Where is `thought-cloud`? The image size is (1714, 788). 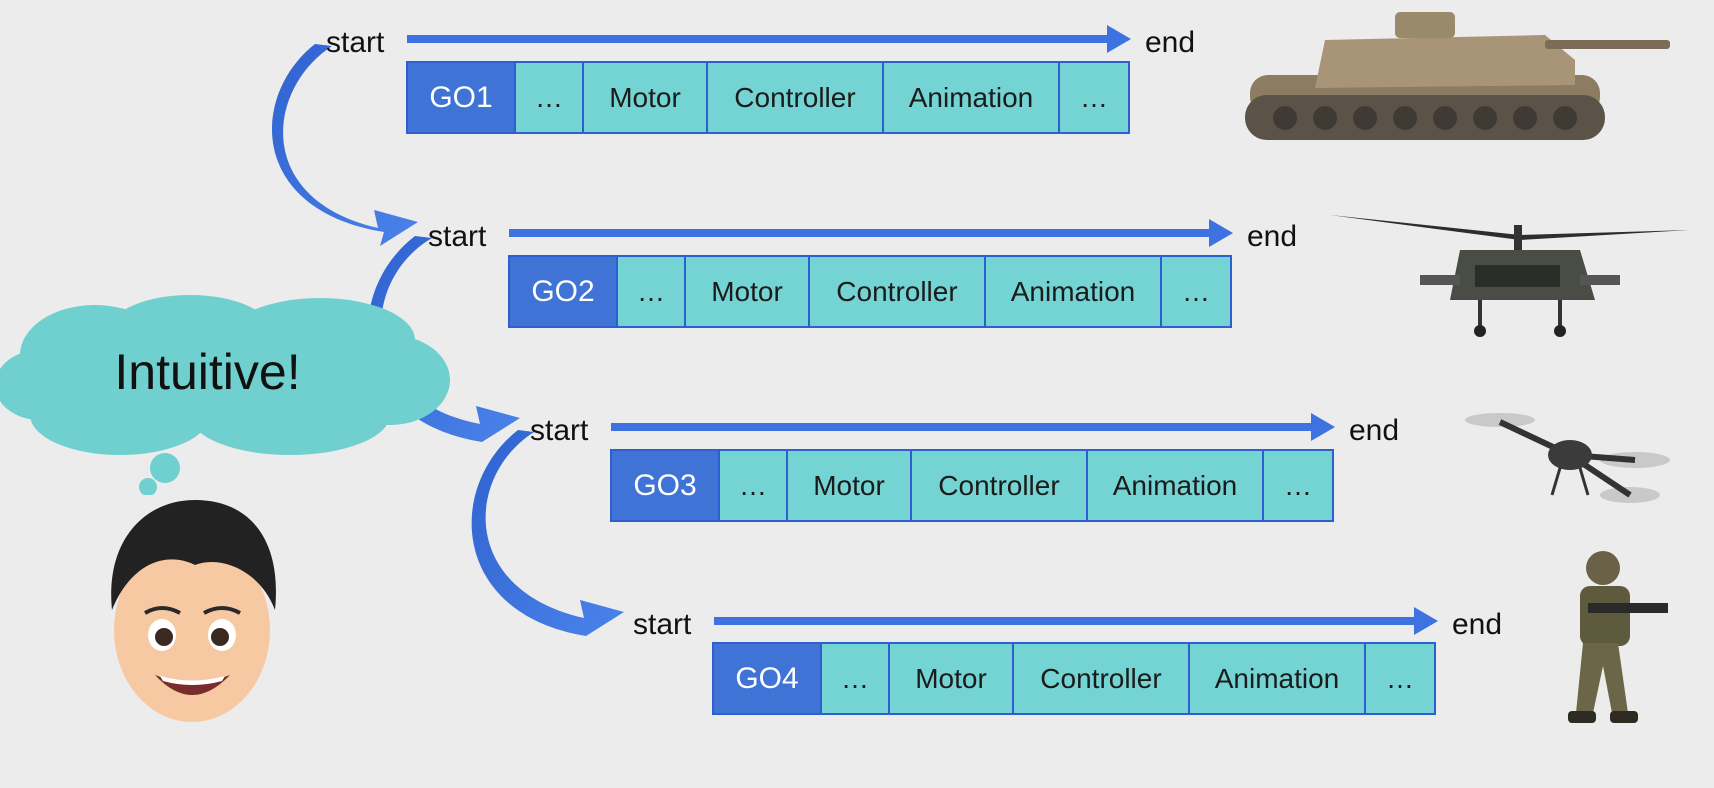
thought-cloud is located at coordinates (225, 395).